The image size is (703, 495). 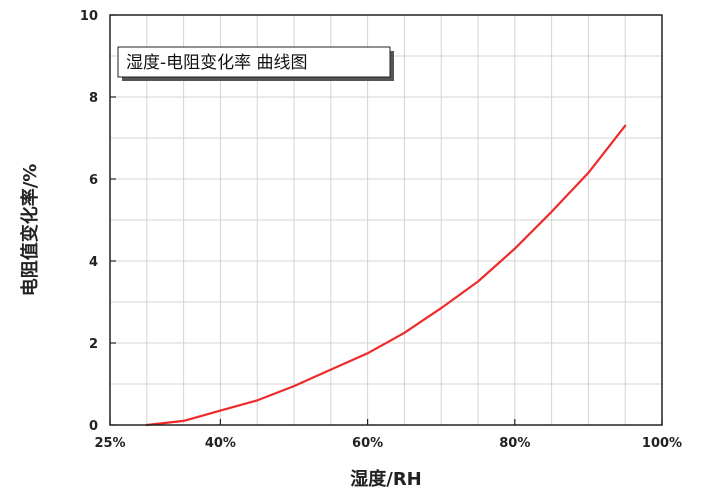 I want to click on x-axis-title: 湿度/RH, so click(x=386, y=479).